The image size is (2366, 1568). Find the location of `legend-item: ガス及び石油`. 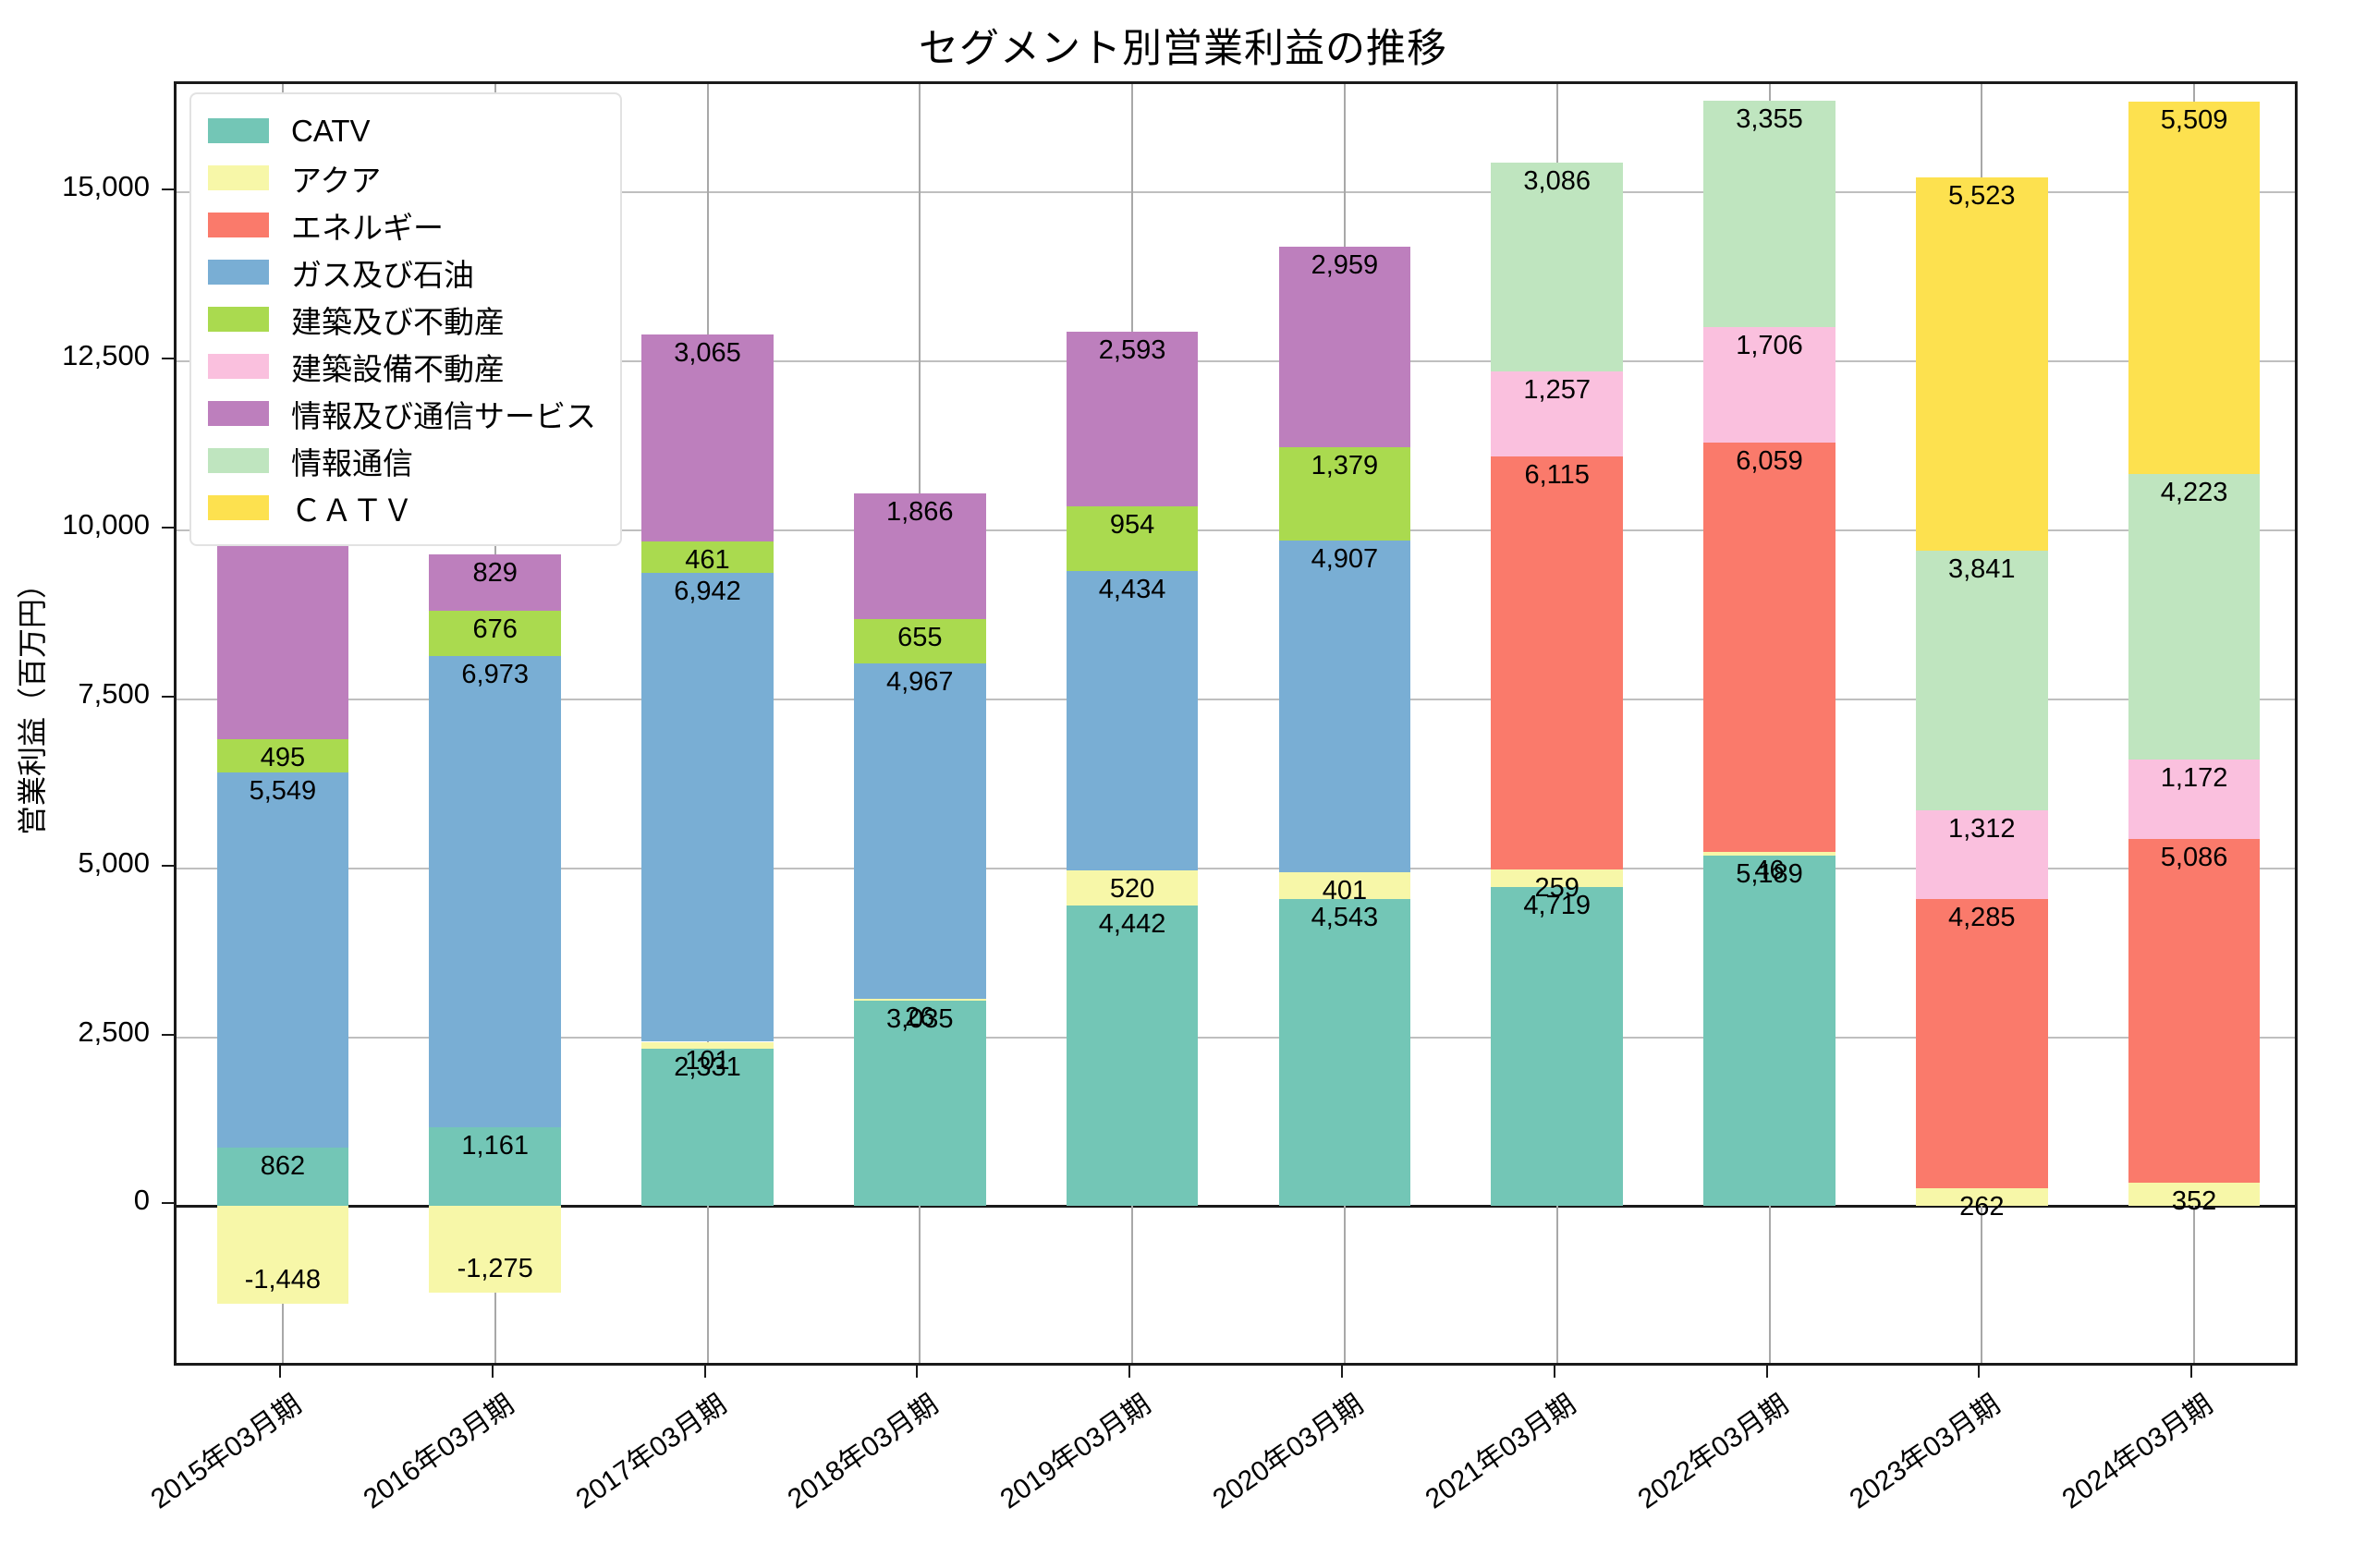

legend-item: ガス及び石油 is located at coordinates (402, 272).